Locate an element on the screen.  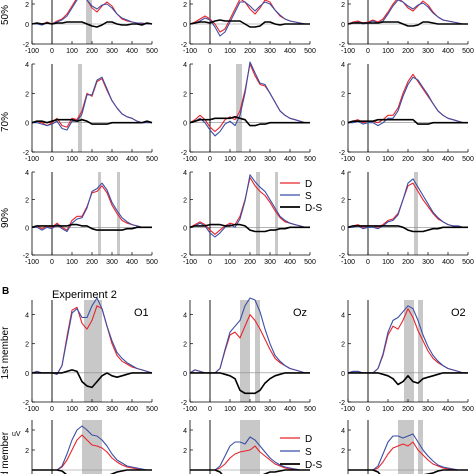
x-tick-label-r2-o1-6: 500 is located at coordinates (152, 262).